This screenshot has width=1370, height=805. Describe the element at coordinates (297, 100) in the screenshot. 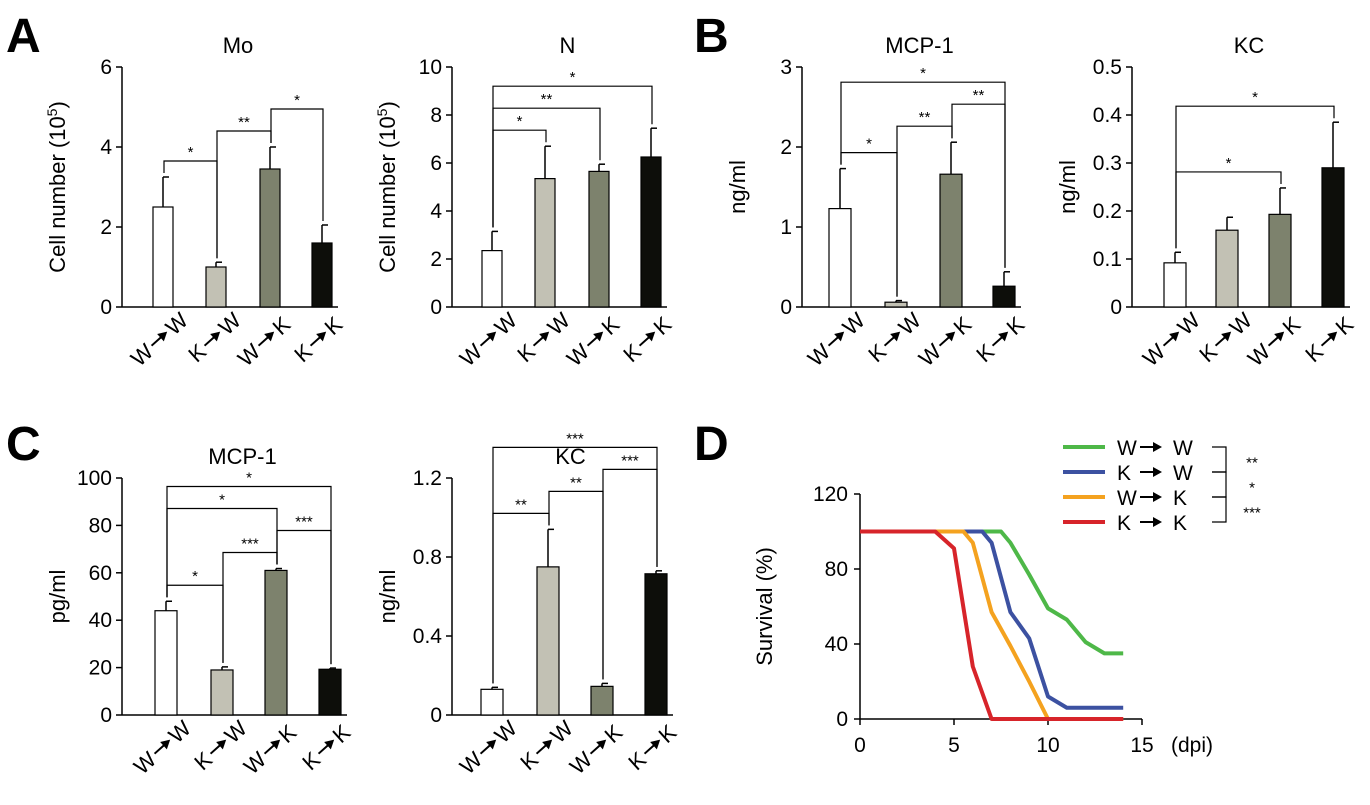

I see `chart1-sig-3: *` at that location.